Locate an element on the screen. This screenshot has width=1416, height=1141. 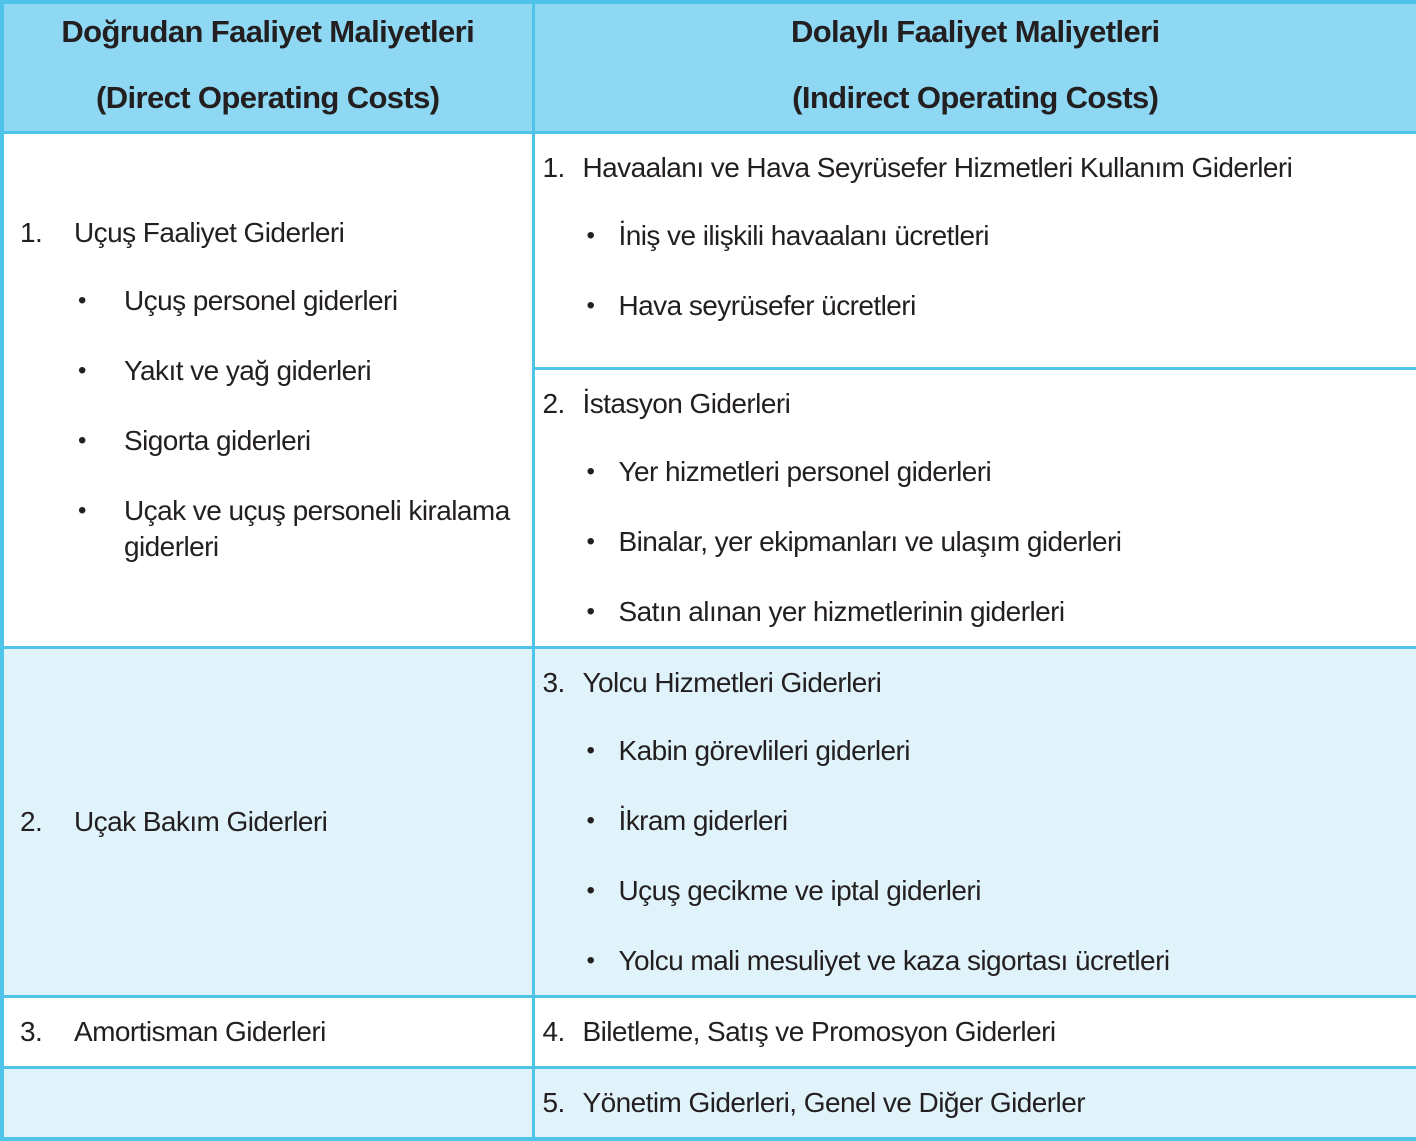
header-direct-subtitle: (Direct Operating Costs) is located at coordinates (268, 98).